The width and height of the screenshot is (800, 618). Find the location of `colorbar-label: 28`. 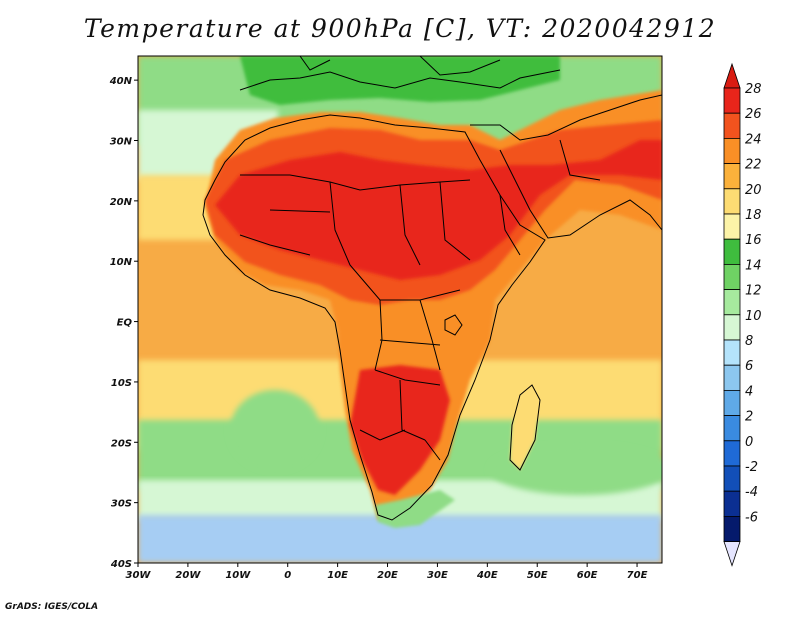

colorbar-label: 28 is located at coordinates (753, 89).